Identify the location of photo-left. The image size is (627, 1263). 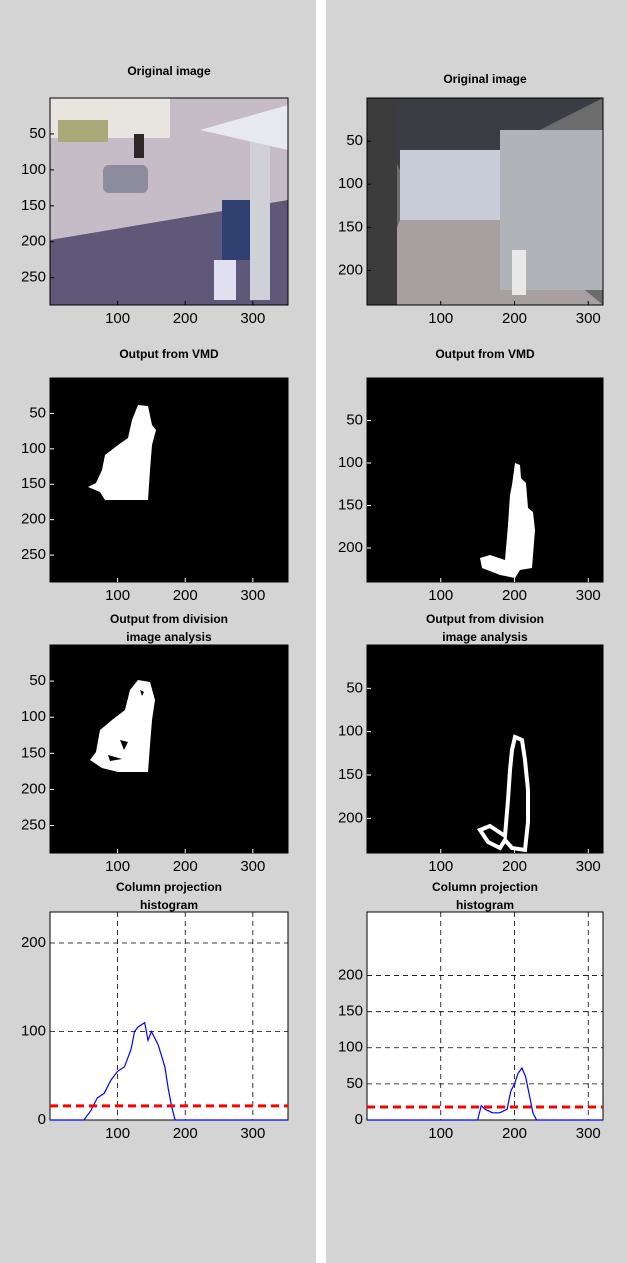
(169, 201).